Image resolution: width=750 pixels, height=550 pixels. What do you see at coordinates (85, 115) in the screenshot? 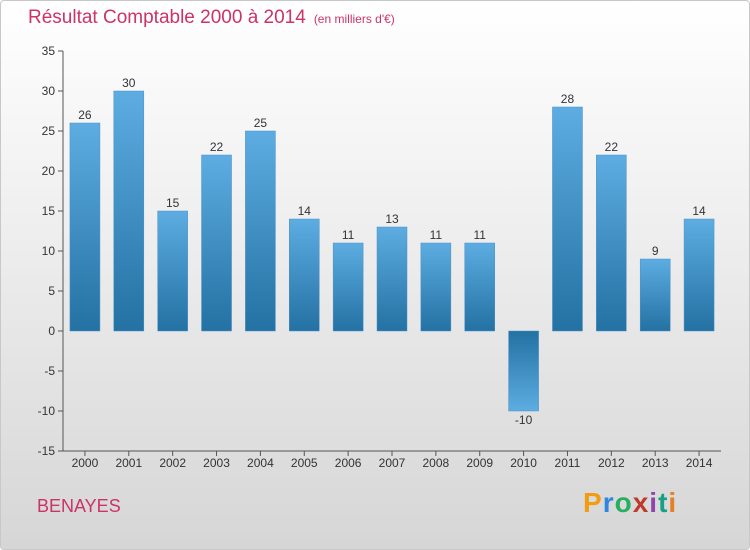
I see `bar-value-label: 26` at bounding box center [85, 115].